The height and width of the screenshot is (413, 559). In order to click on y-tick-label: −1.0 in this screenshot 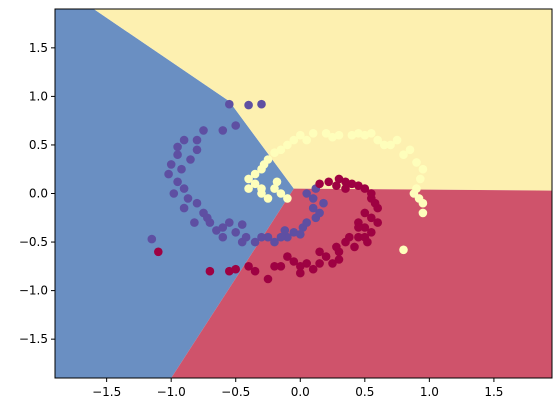, I will do `click(33, 291)`.